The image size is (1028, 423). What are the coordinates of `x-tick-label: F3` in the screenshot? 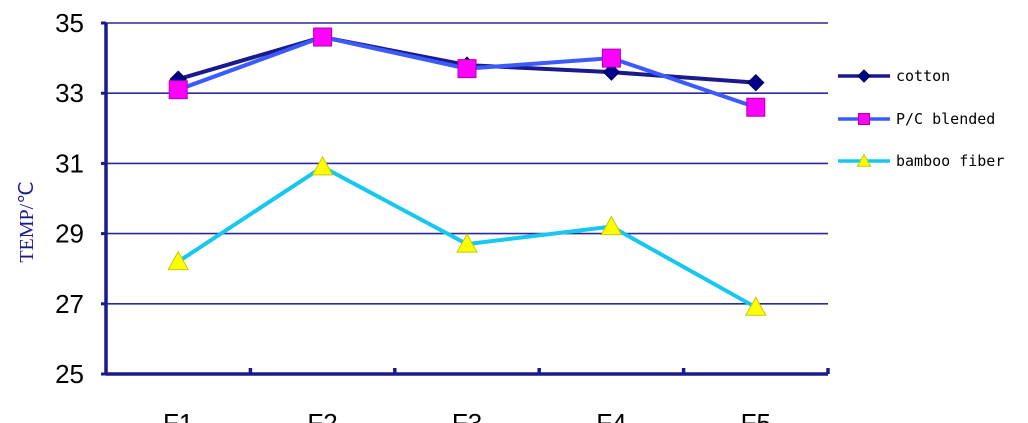 It's located at (467, 415).